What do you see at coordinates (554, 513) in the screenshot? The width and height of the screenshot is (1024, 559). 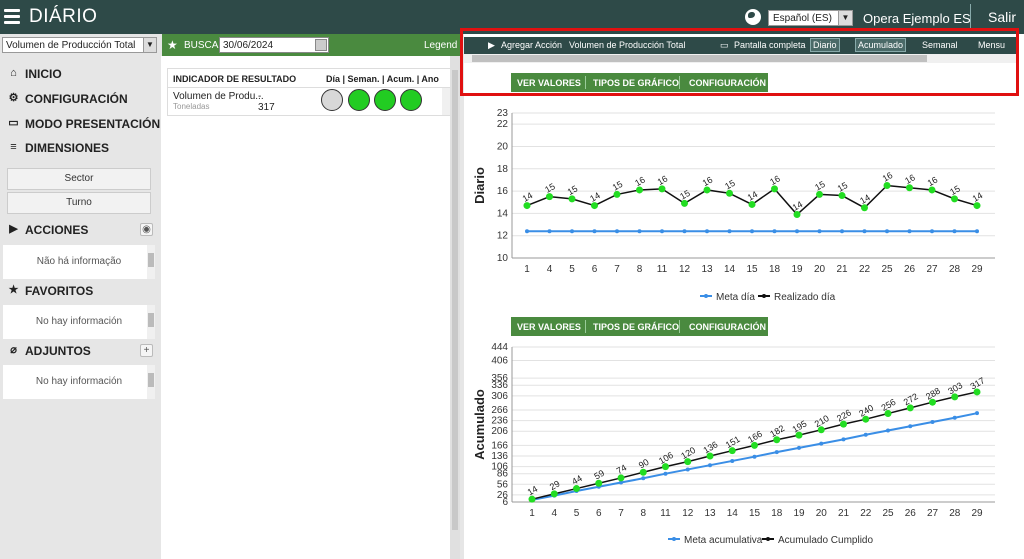 I see `x-tick-label: 4` at bounding box center [554, 513].